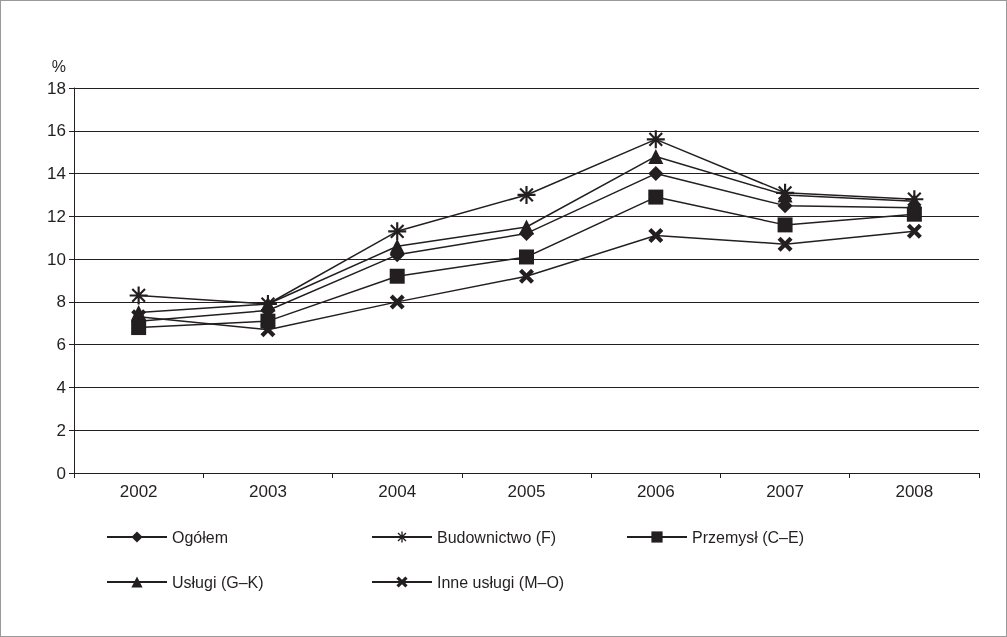 This screenshot has width=1007, height=637. Describe the element at coordinates (61, 387) in the screenshot. I see `y-tick-label: 4` at that location.